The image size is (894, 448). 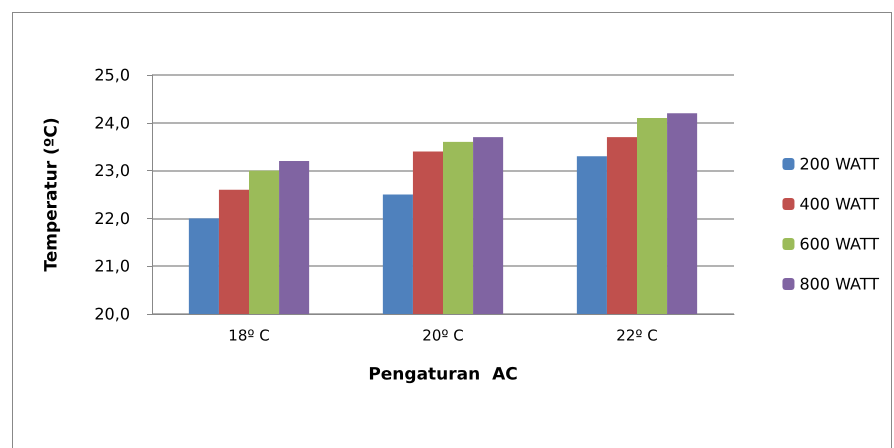 What do you see at coordinates (112, 218) in the screenshot?
I see `y-tick-label: 22,0` at bounding box center [112, 218].